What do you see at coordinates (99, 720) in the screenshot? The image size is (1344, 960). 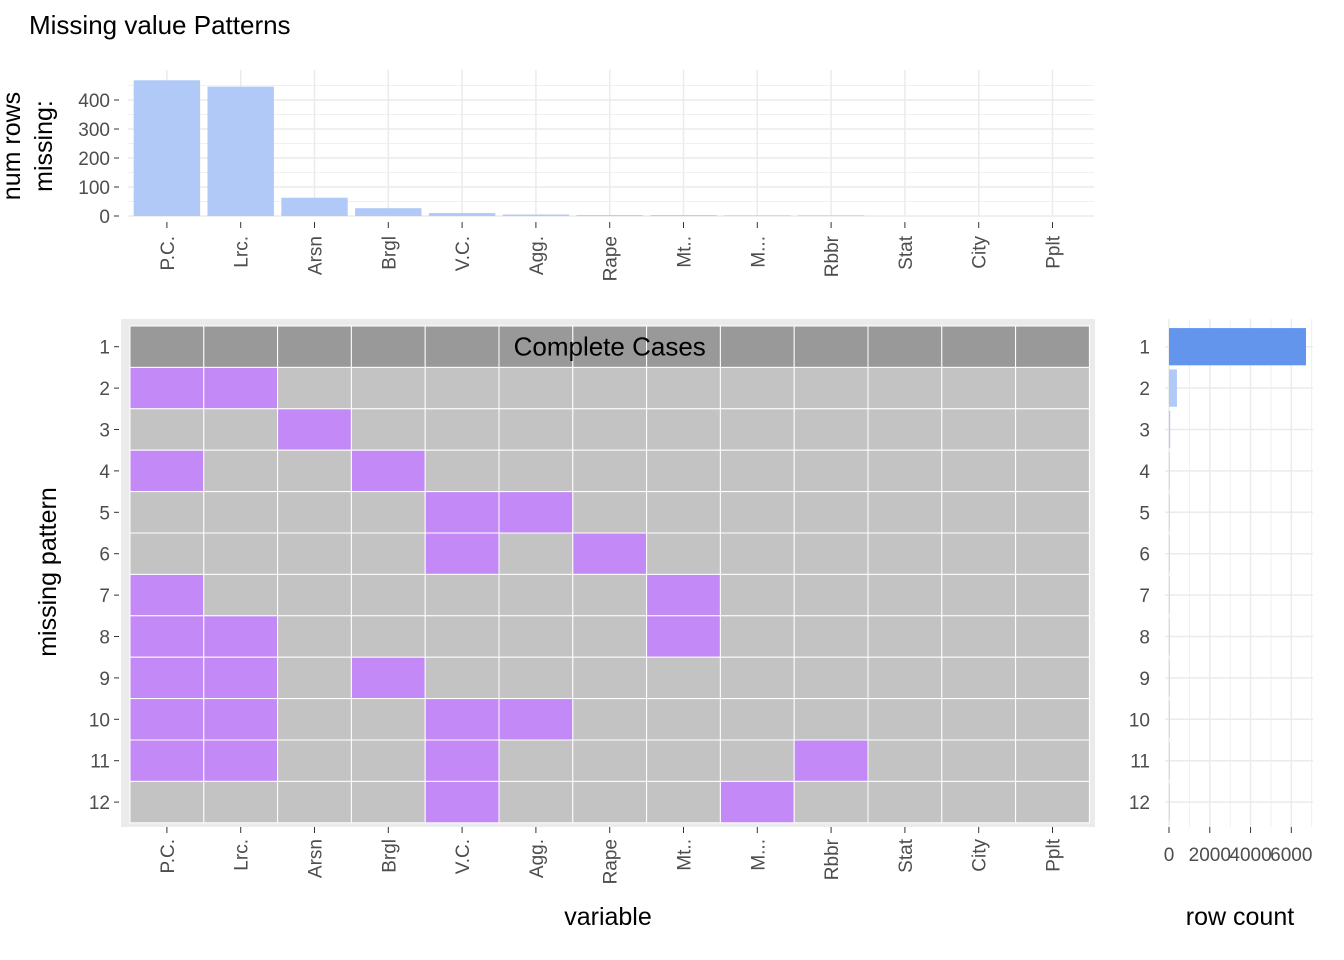 I see `heatmap-row-label: 10` at bounding box center [99, 720].